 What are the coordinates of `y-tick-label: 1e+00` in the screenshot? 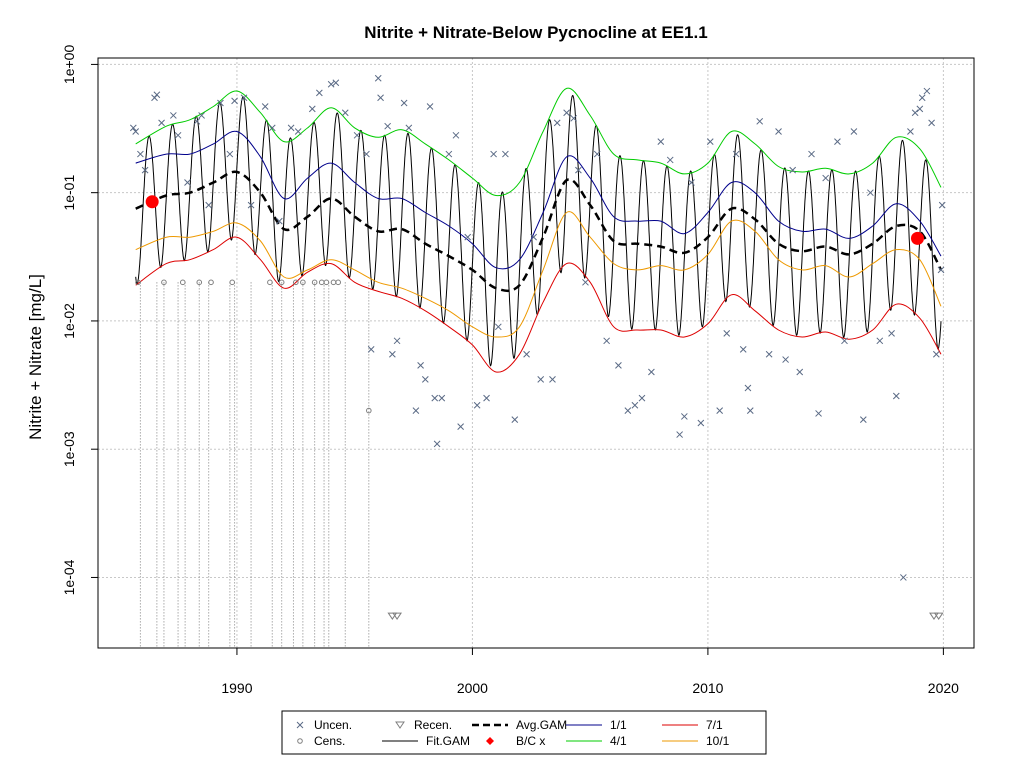 It's located at (69, 65).